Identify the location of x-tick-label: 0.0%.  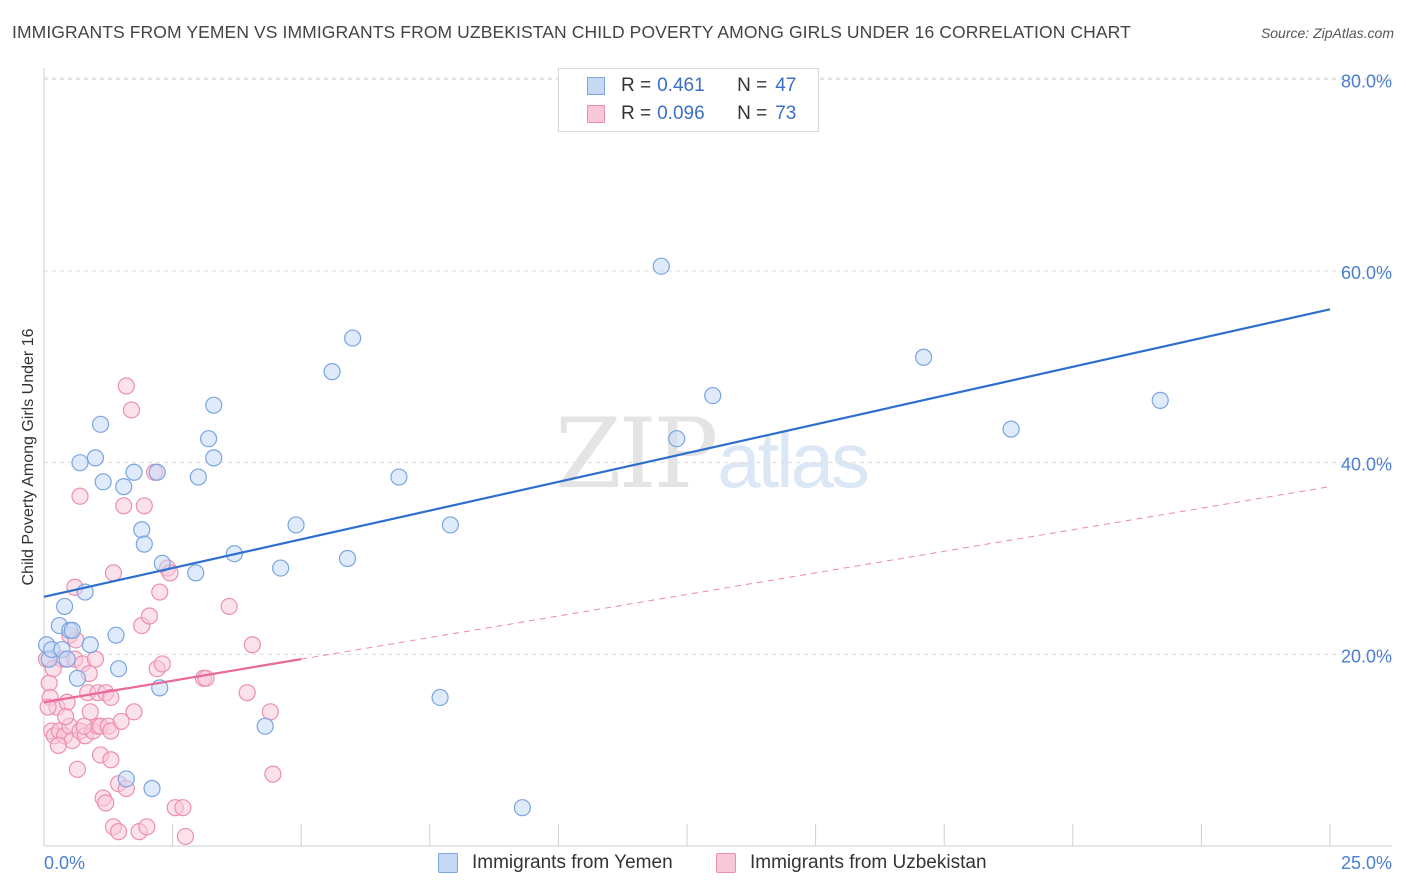
(64, 863).